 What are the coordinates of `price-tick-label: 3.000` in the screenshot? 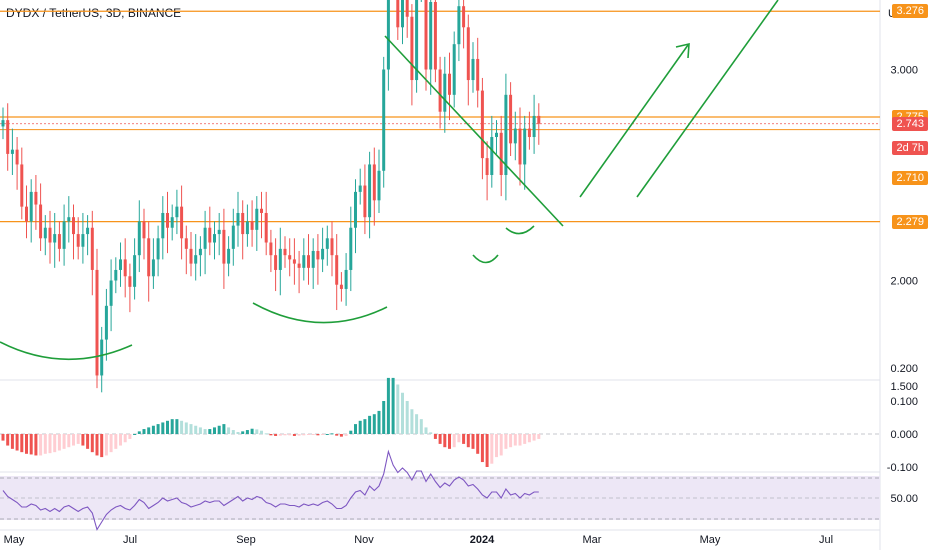 It's located at (904, 71).